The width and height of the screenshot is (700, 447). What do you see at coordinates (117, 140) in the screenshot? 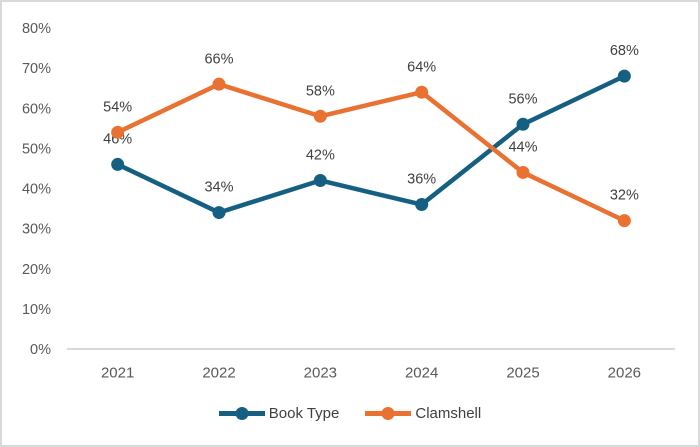
I see `data-label: 46%` at bounding box center [117, 140].